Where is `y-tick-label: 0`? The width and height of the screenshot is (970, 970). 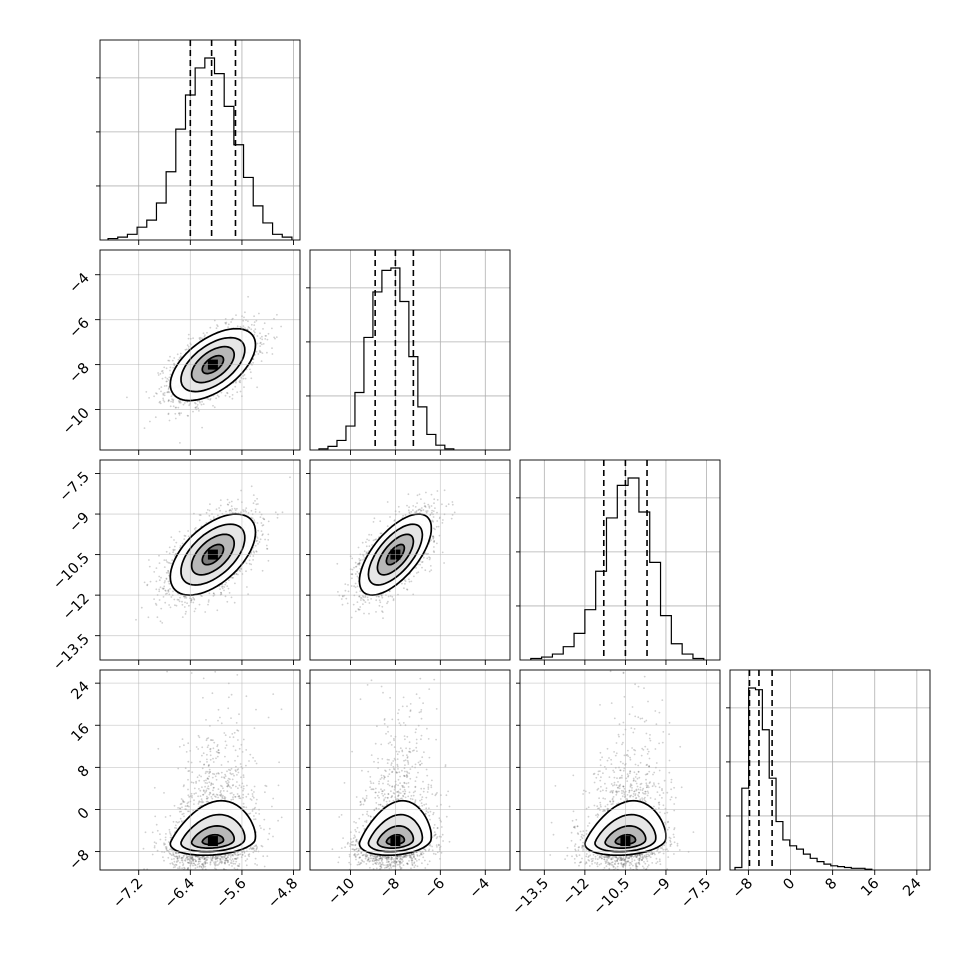
y-tick-label: 0 is located at coordinates (84, 814).